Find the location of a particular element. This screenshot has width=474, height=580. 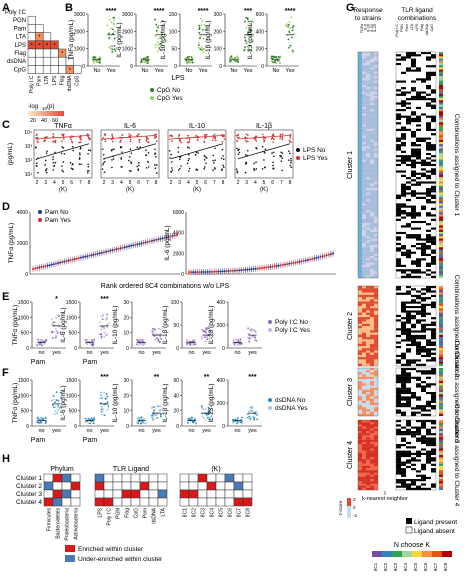

x-tick-yes: yes is located at coordinates (206, 431).